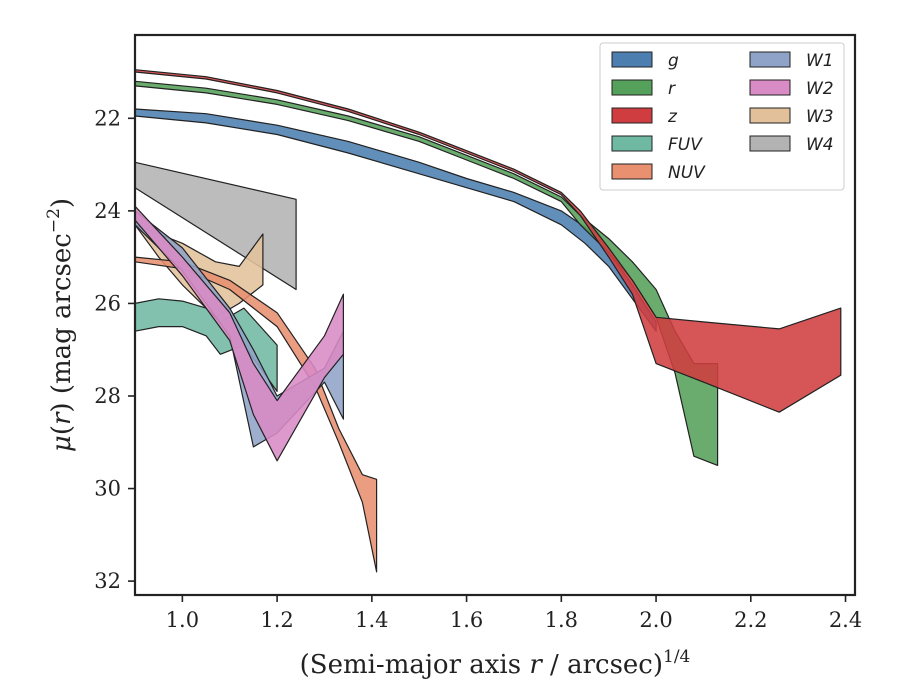  Describe the element at coordinates (206, 345) in the screenshot. I see `band-fuv` at that location.